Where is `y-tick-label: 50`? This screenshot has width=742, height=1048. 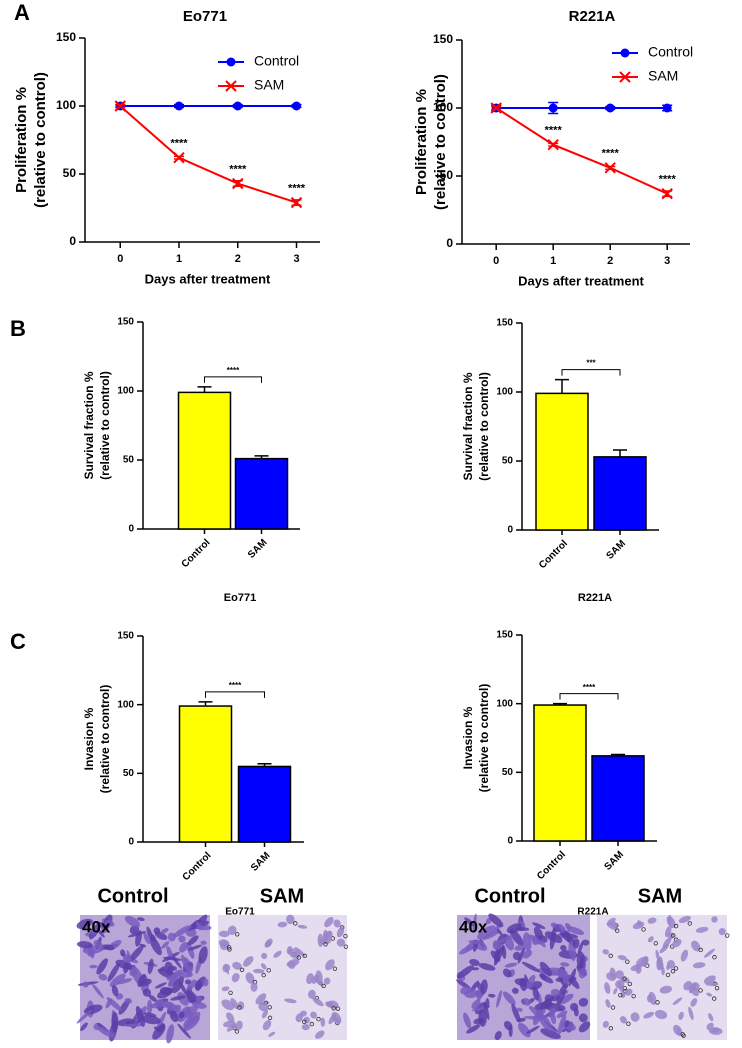 y-tick-label: 50 is located at coordinates (129, 773).